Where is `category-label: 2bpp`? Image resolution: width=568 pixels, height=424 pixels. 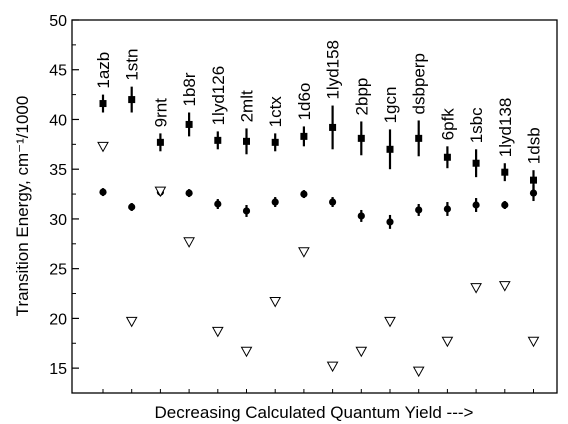 category-label: 2bpp is located at coordinates (361, 97).